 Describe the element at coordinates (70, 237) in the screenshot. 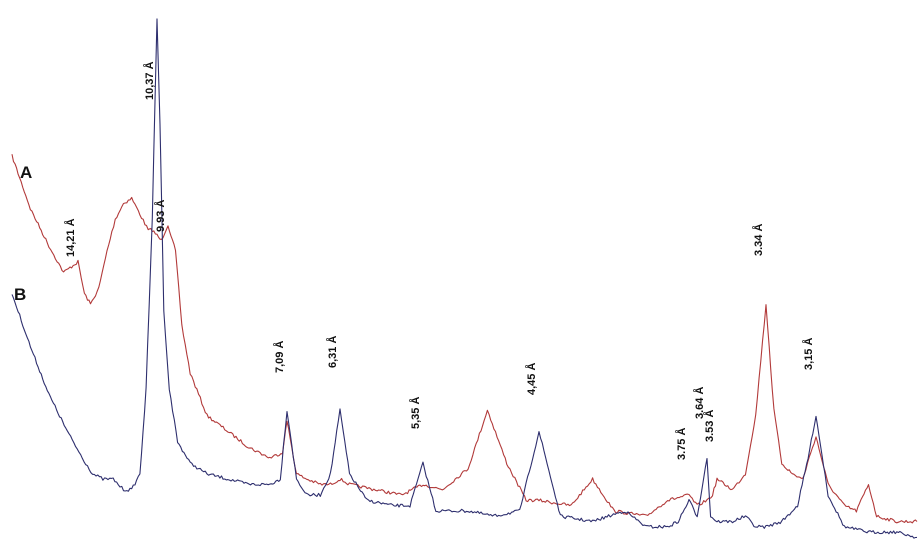

I see `peak-label: 14,21 Å` at that location.